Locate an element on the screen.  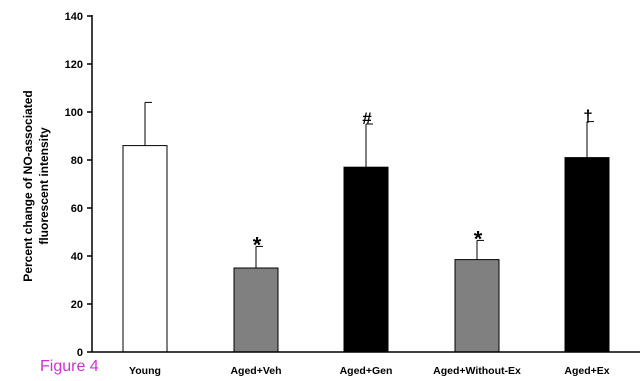
annotation-aged-veh: * is located at coordinates (257, 244).